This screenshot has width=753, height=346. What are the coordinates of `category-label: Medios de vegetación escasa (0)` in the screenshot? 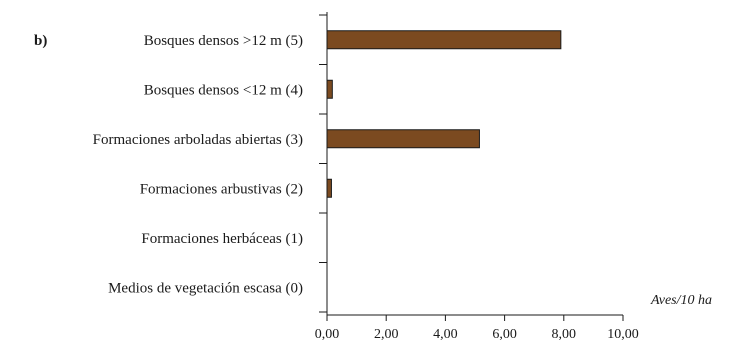 It's located at (205, 288).